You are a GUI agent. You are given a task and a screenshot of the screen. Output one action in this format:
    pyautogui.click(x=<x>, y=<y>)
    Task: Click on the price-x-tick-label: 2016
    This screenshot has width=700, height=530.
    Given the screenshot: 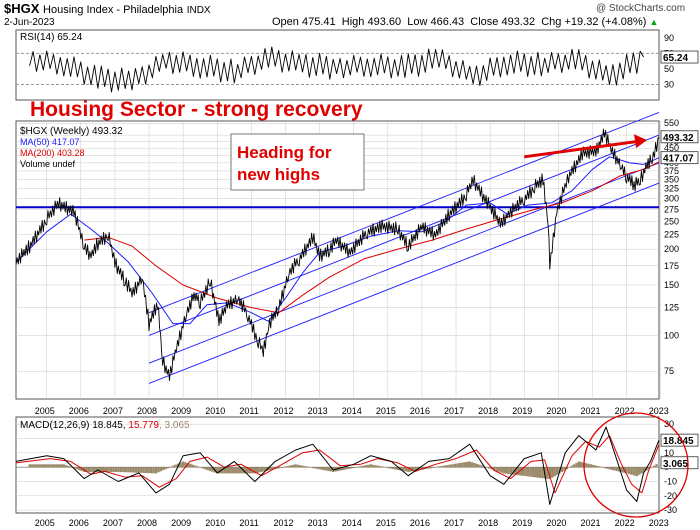 What is the action you would take?
    pyautogui.click(x=420, y=411)
    